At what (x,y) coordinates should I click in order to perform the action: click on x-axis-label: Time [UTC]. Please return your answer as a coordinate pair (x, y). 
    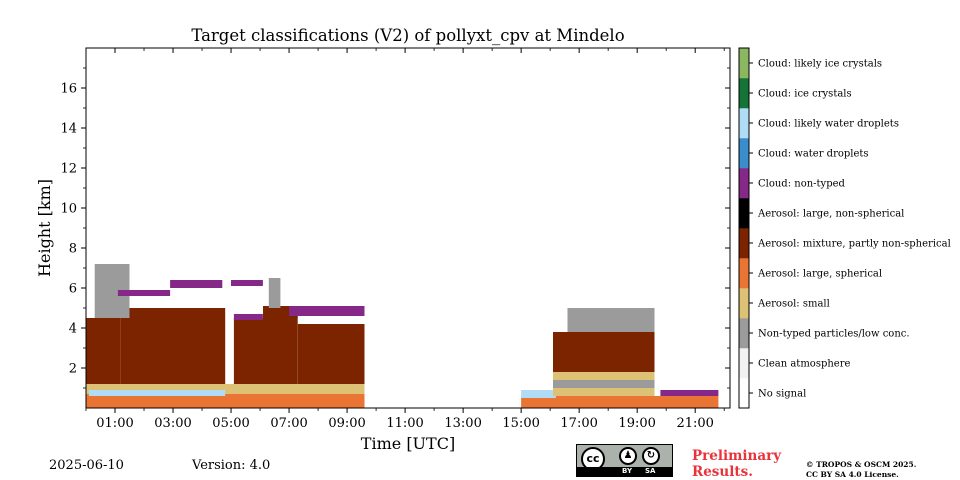
    Looking at the image, I should click on (408, 443).